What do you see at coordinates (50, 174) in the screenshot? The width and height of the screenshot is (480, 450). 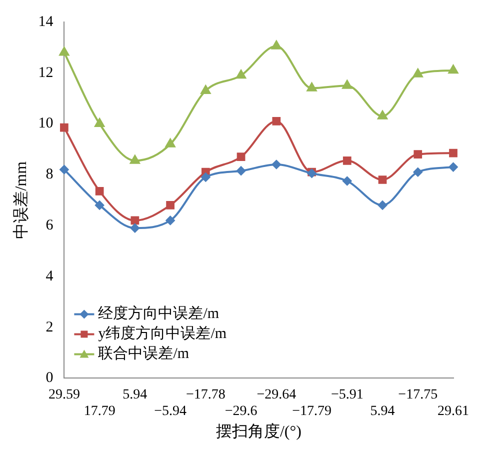 I see `y-tick-label: 8` at bounding box center [50, 174].